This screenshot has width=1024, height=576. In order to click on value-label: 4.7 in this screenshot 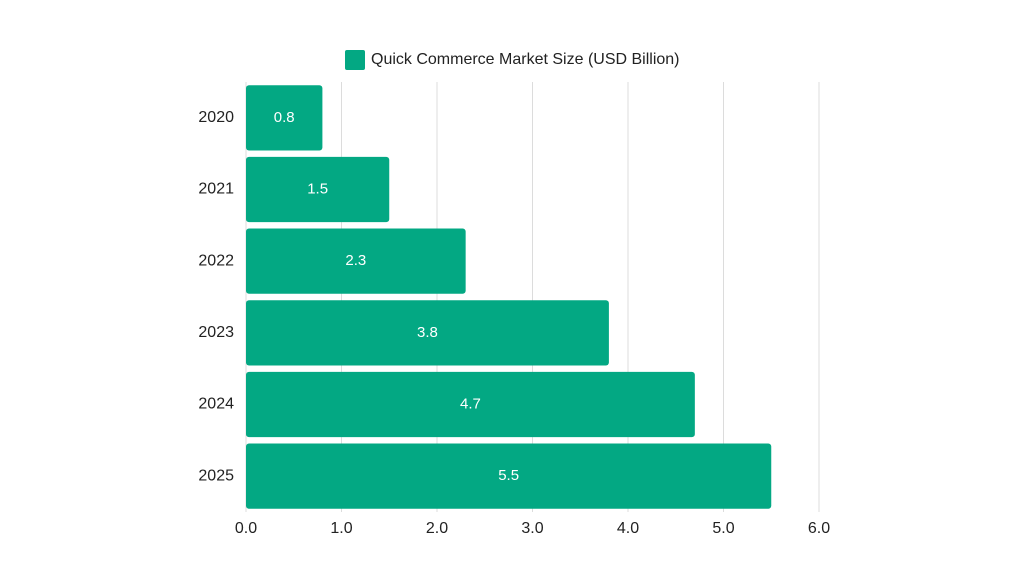, I will do `click(470, 403)`.